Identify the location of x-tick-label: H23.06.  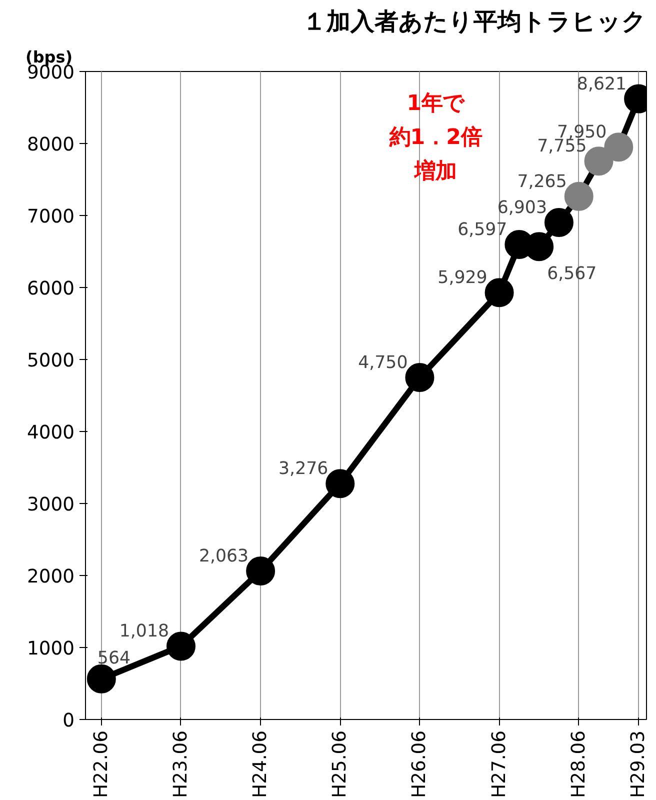
(181, 764).